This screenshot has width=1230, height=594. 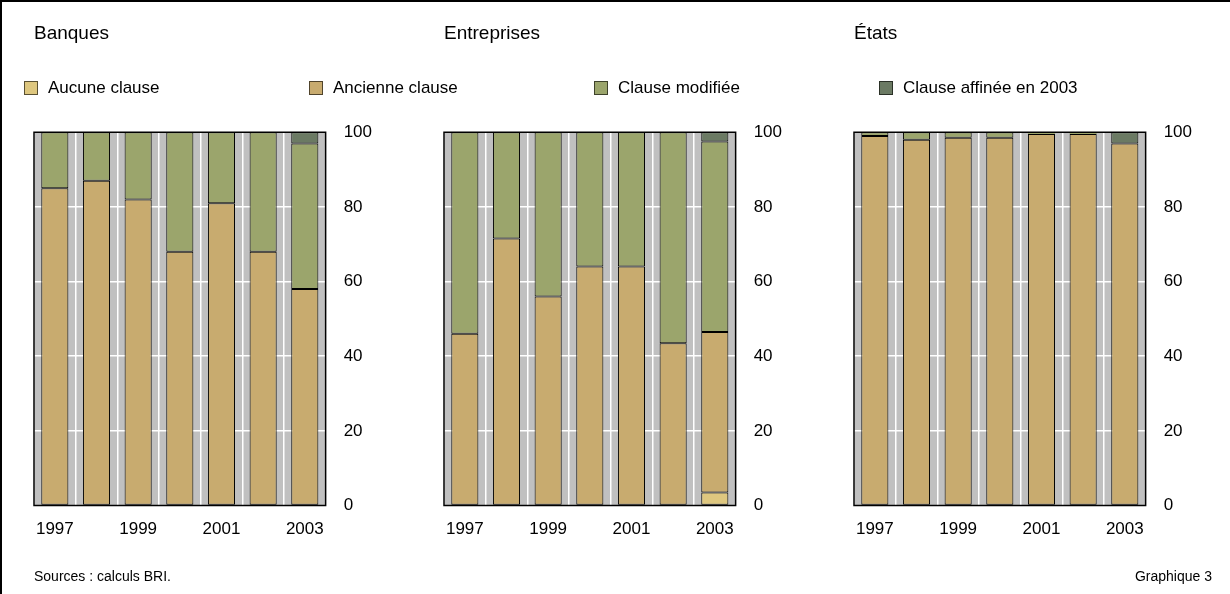 What do you see at coordinates (990, 88) in the screenshot?
I see `legend-label: Clause affinée en 2003` at bounding box center [990, 88].